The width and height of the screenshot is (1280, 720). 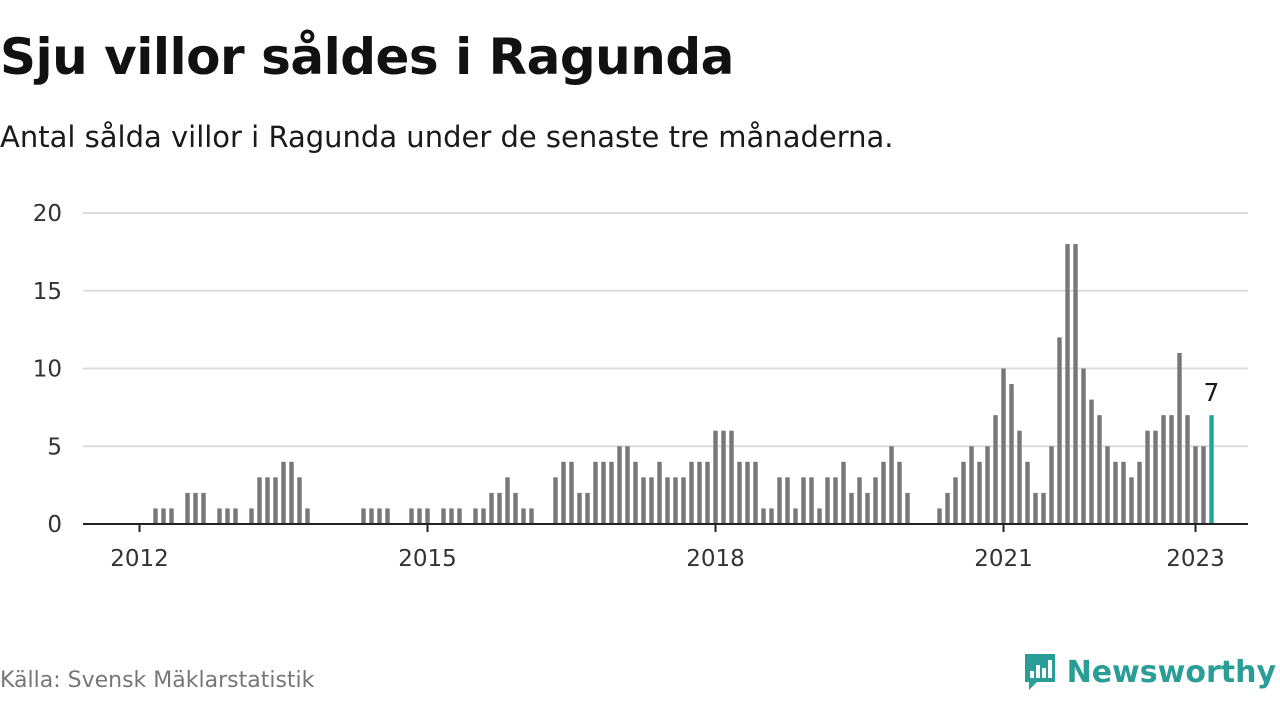 I want to click on source-credit: Källa: Svensk Mäklarstatistik, so click(x=157, y=680).